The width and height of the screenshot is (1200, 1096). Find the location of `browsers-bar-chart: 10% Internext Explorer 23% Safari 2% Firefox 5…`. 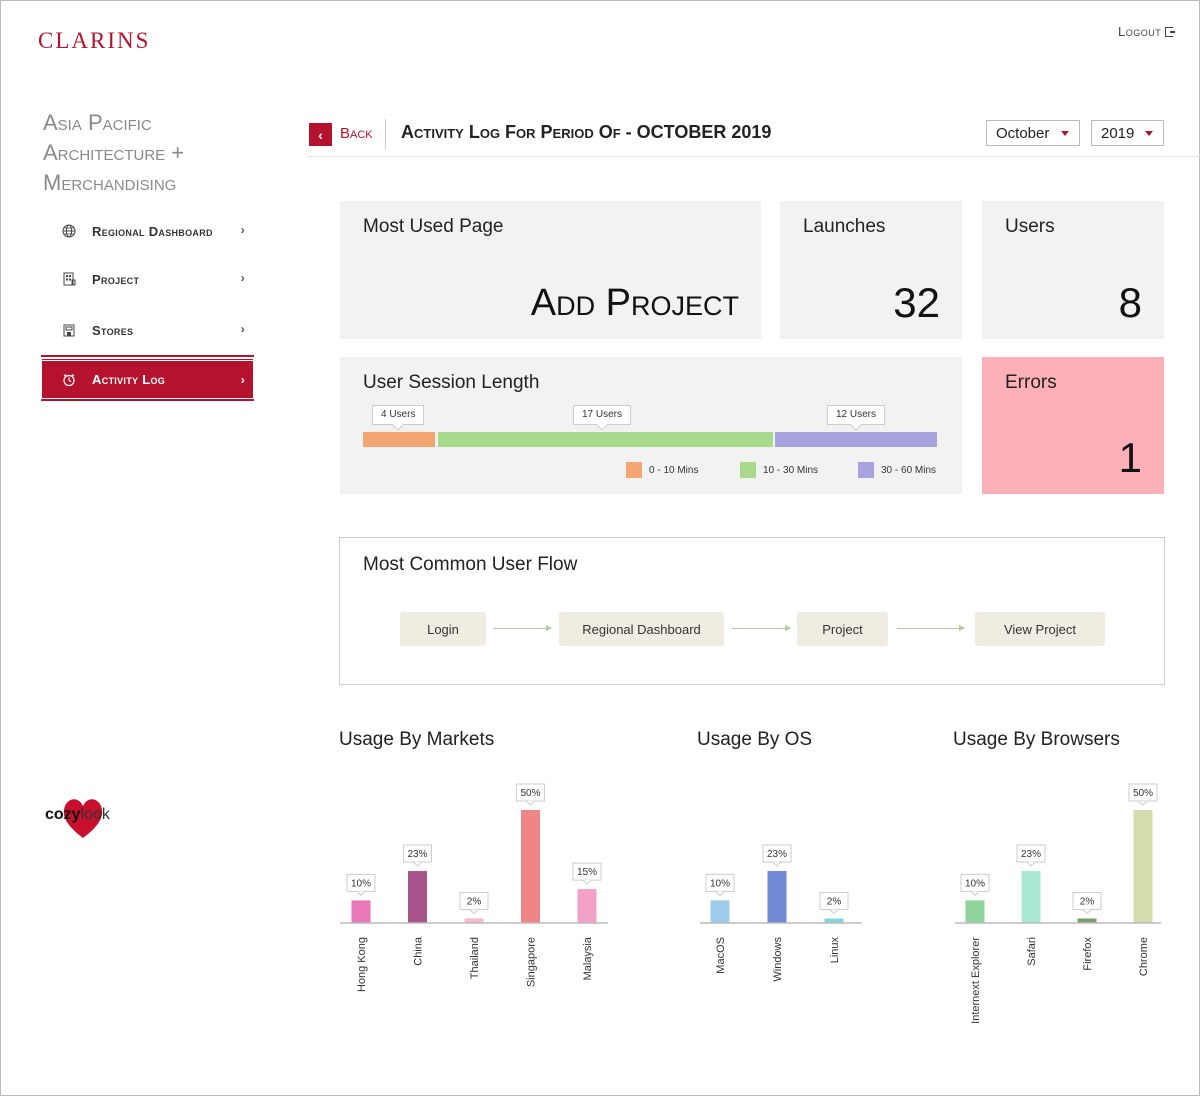

browsers-bar-chart: 10% Internext Explorer 23% Safari 2% Firefox 5… is located at coordinates (1058, 903).